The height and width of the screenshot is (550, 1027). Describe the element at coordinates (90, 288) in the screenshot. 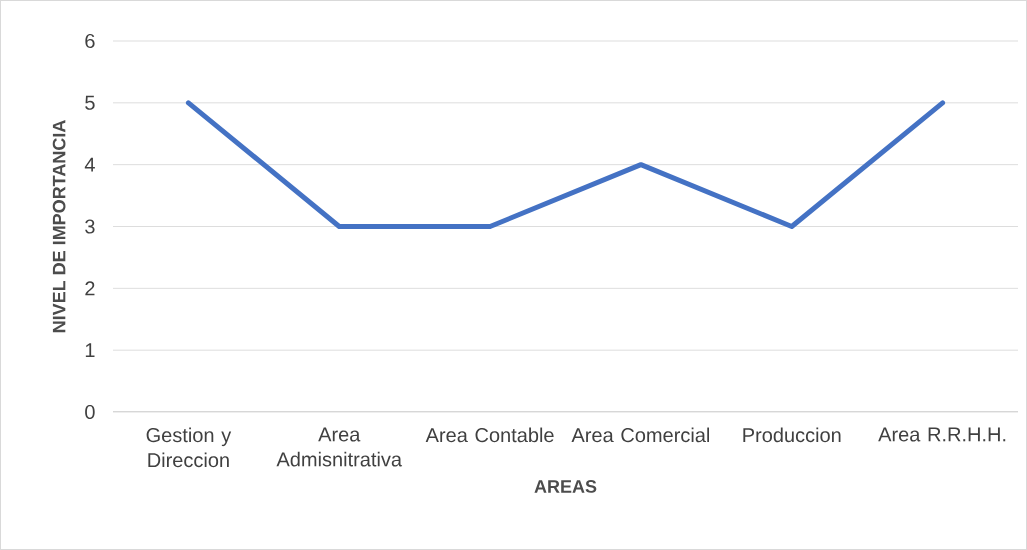

I see `y-tick-label: 2` at that location.